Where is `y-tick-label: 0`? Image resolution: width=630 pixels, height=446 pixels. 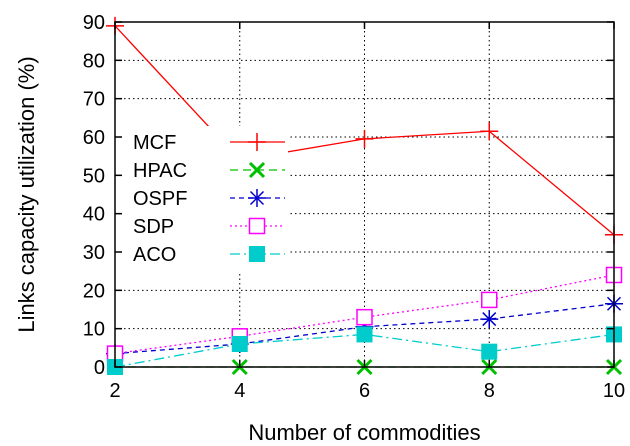 y-tick-label: 0 is located at coordinates (99, 368).